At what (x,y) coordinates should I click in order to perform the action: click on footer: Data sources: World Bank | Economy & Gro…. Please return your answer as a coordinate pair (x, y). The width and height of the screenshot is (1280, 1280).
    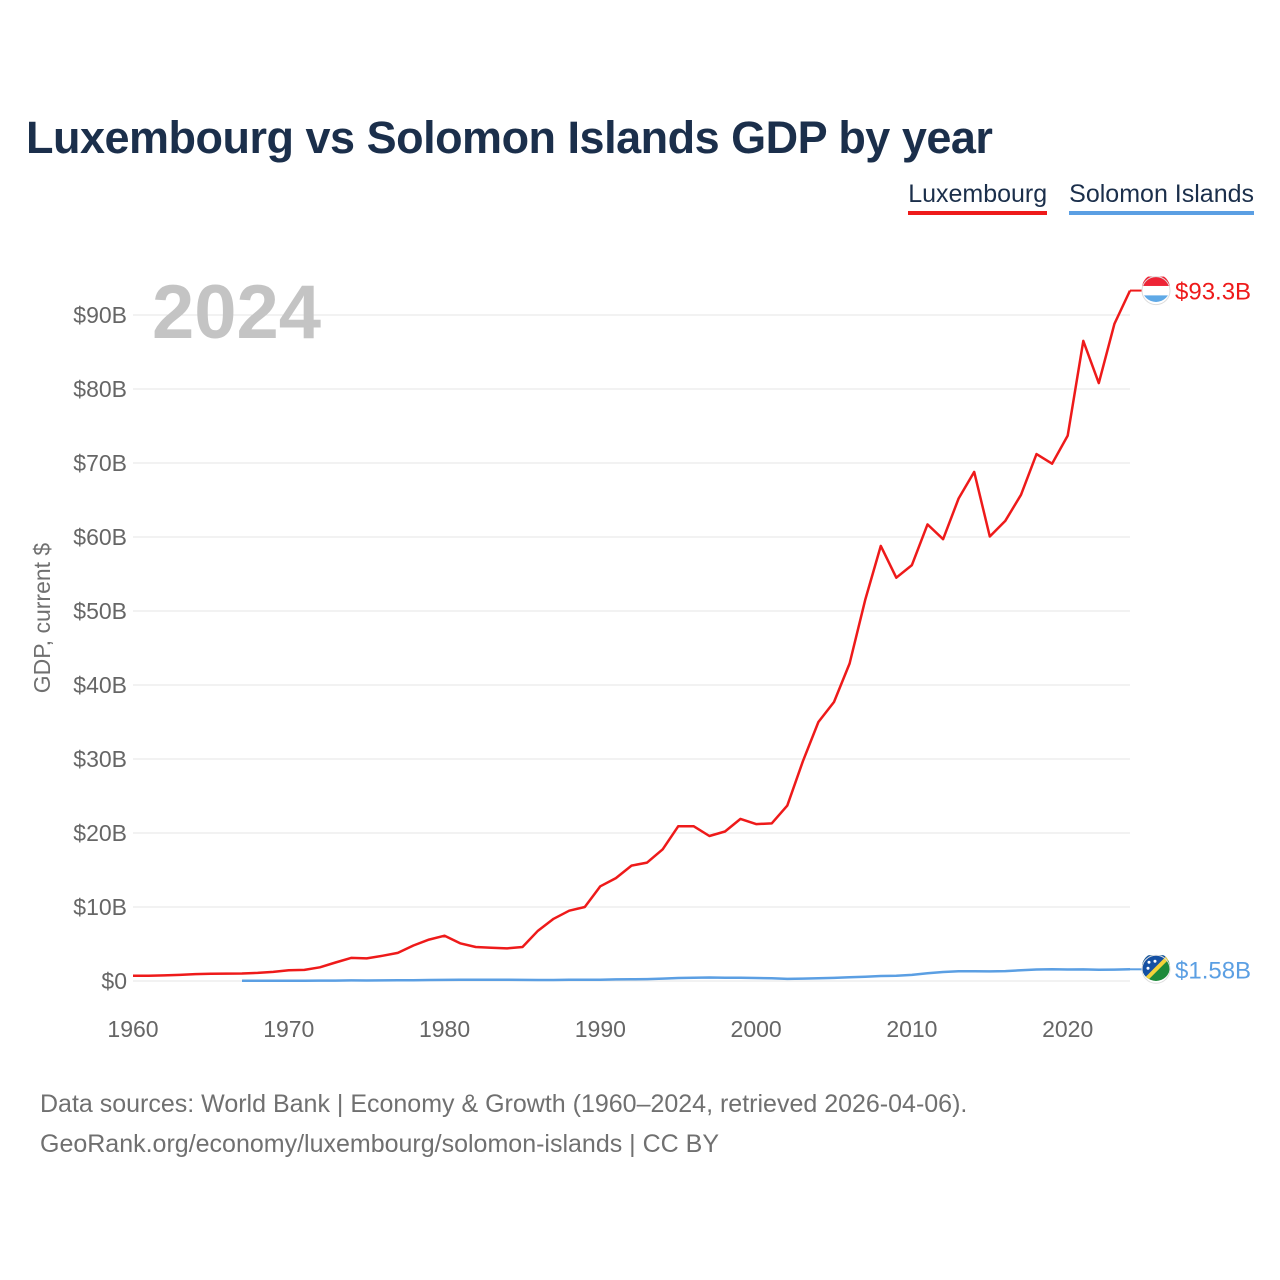
    Looking at the image, I should click on (503, 1124).